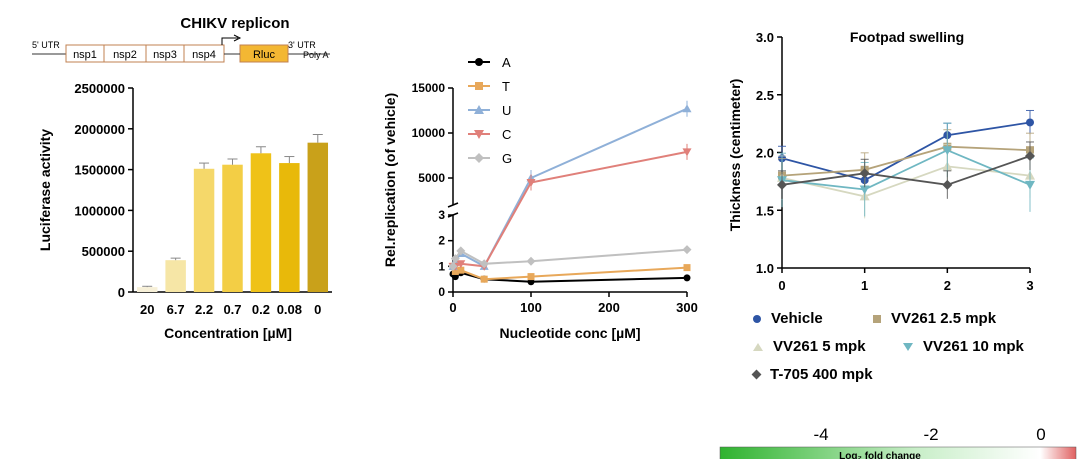  What do you see at coordinates (930, 434) in the screenshot?
I see `scale-tick: -2` at bounding box center [930, 434].